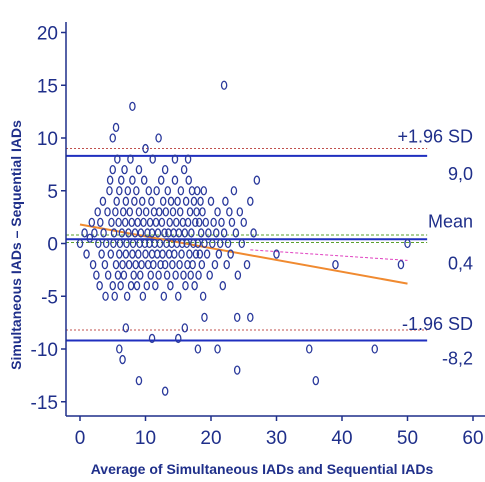 Image resolution: width=485 pixels, height=482 pixels. Describe the element at coordinates (44, 403) in the screenshot. I see `y-tick-label: -15` at that location.